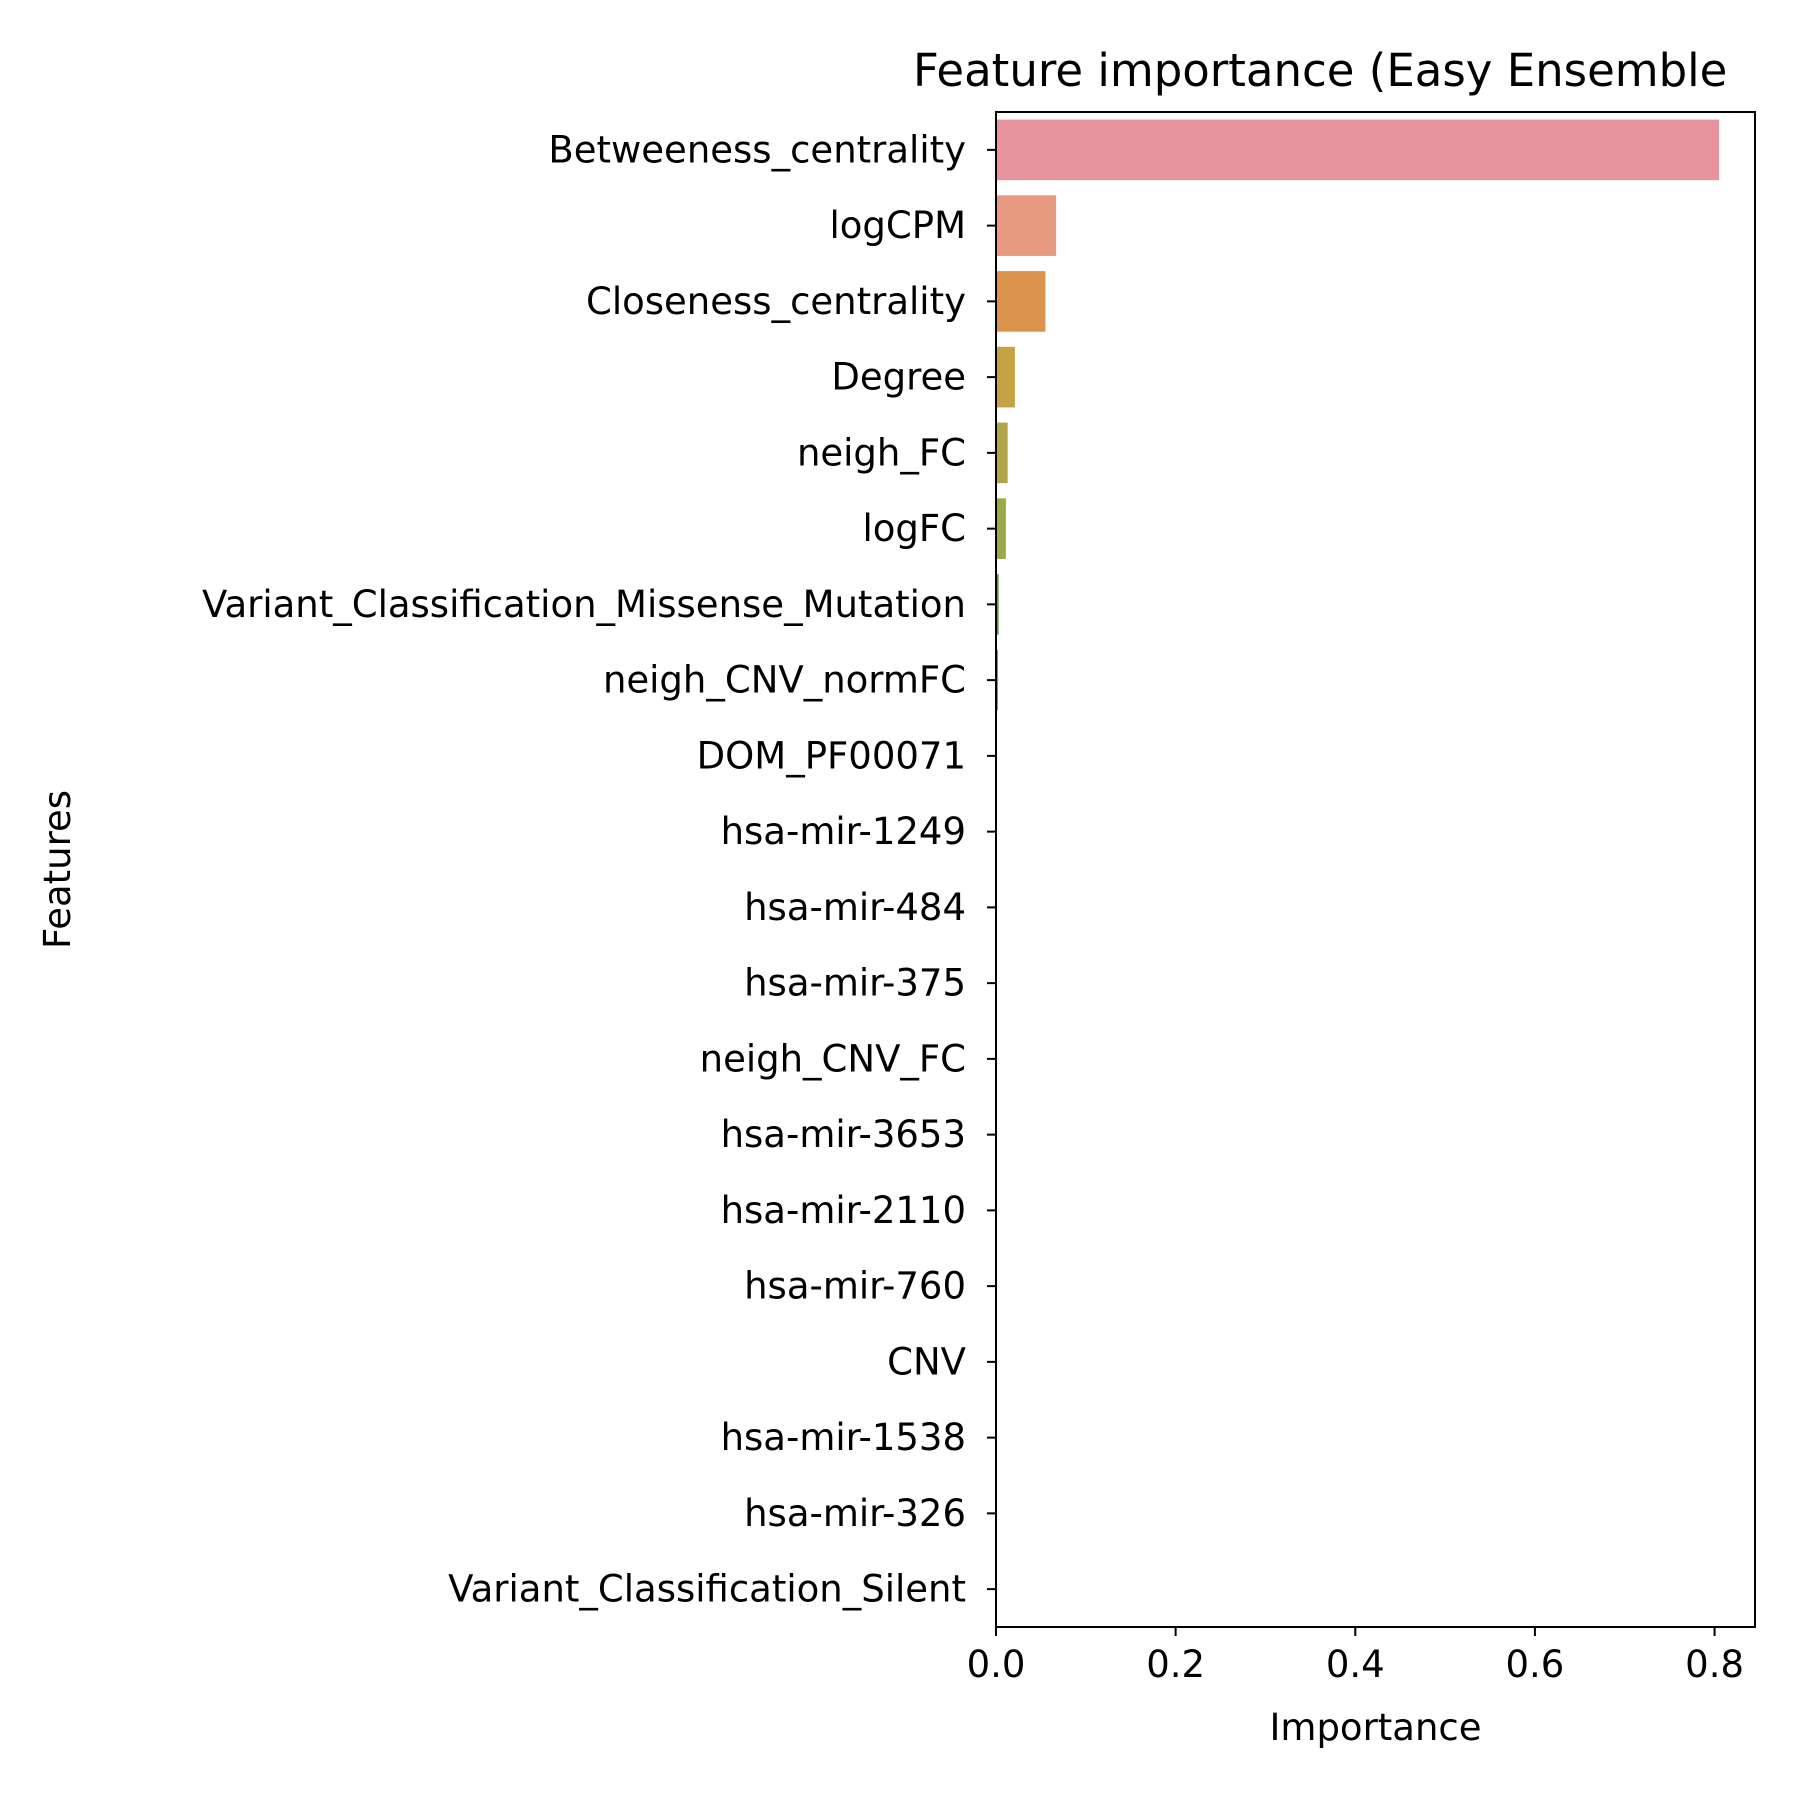 This screenshot has height=1804, width=1800. I want to click on bars-layer, so click(1358, 415).